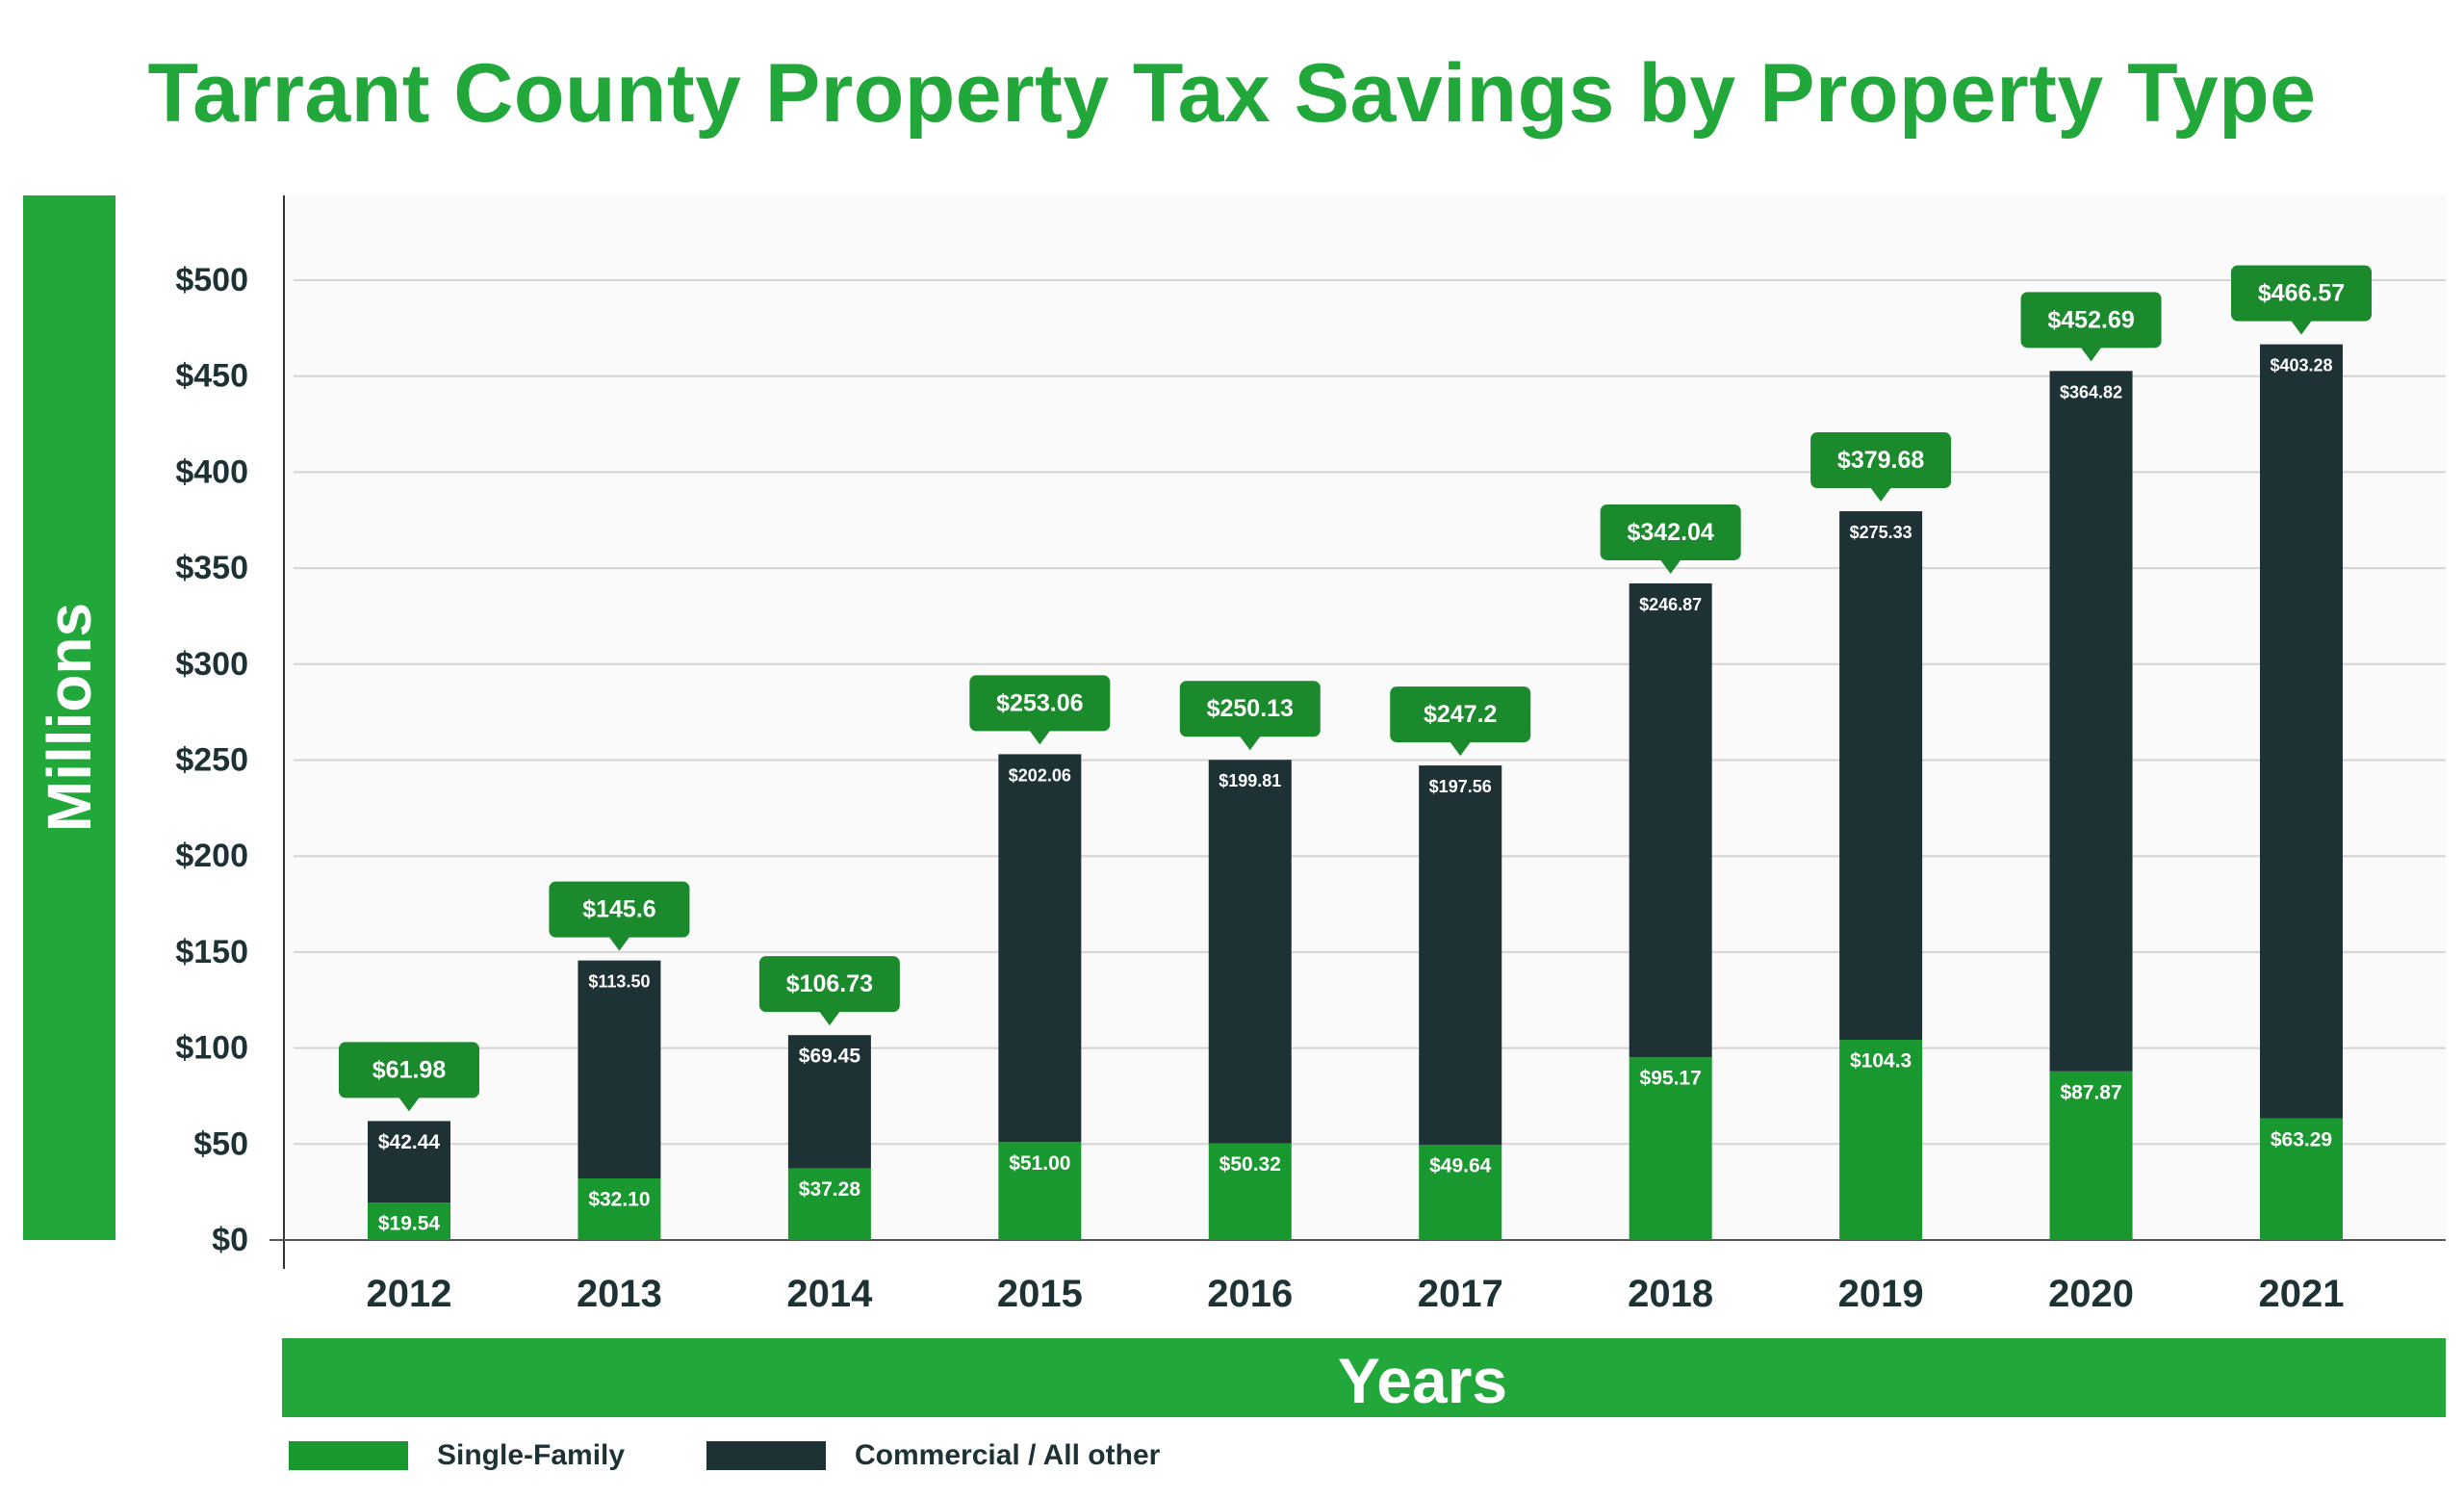 The height and width of the screenshot is (1499, 2464). I want to click on y-tick-label: $50, so click(220, 1143).